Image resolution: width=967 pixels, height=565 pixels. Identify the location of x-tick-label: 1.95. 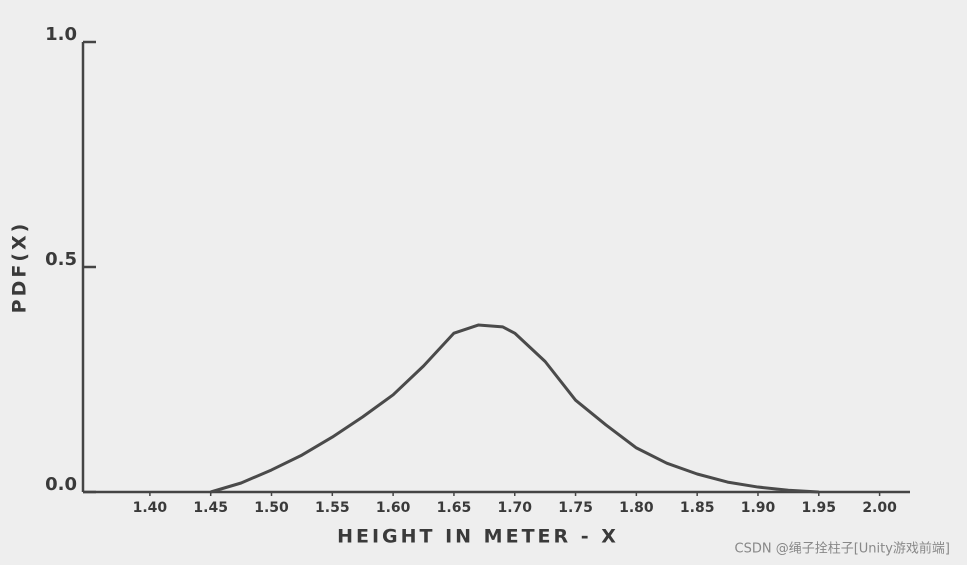
(819, 508).